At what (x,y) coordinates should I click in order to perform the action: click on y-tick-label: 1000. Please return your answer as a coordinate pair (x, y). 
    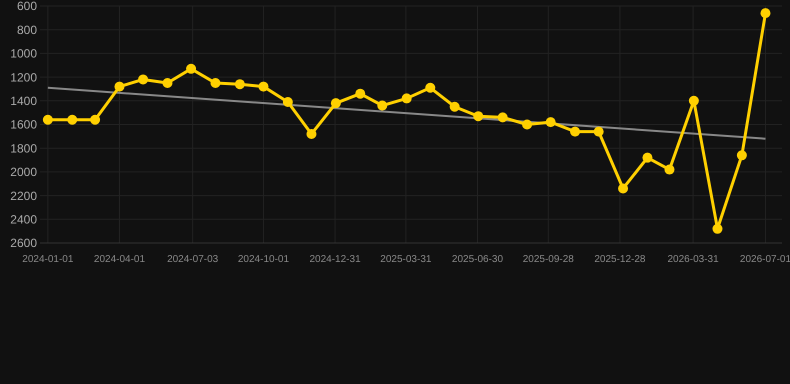
    Looking at the image, I should click on (24, 53).